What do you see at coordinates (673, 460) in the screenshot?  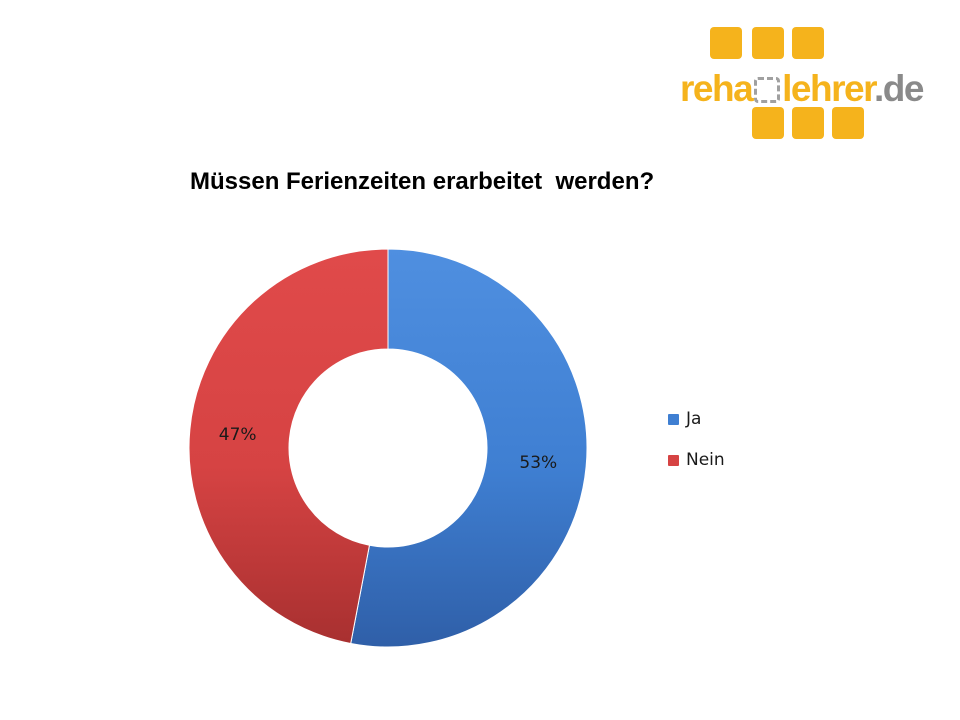 I see `legend-swatch-nein` at bounding box center [673, 460].